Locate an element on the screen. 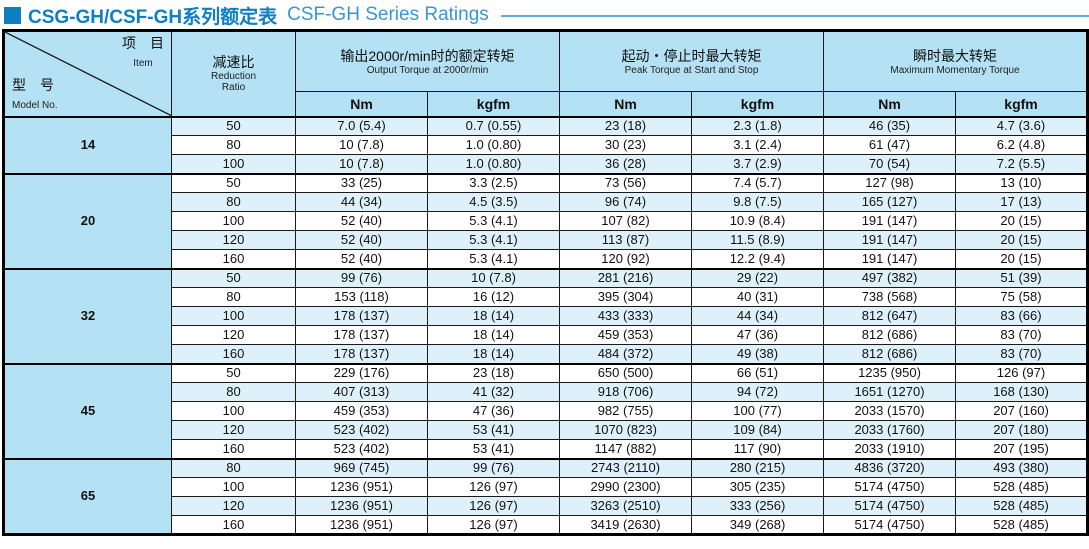  torque-value-cell: 1236 (951) is located at coordinates (361, 487).